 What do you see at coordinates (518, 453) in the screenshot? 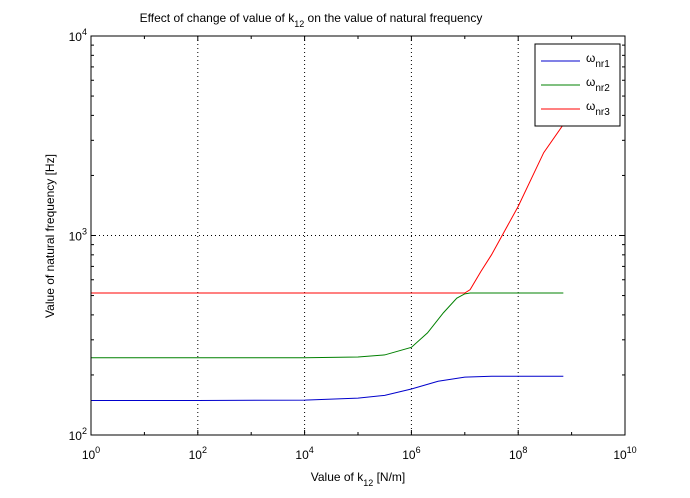
I see `x-tick-label: 10⁸` at bounding box center [518, 453].